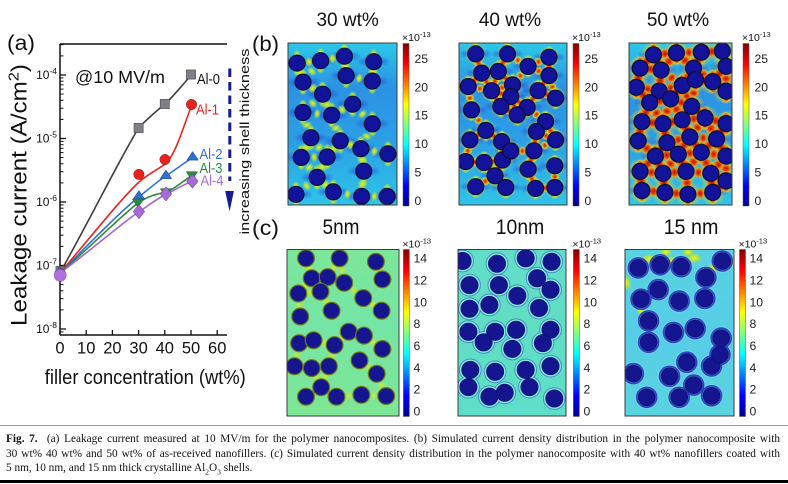 This screenshot has width=788, height=484. Describe the element at coordinates (217, 349) in the screenshot. I see `svg-text: 60` at that location.